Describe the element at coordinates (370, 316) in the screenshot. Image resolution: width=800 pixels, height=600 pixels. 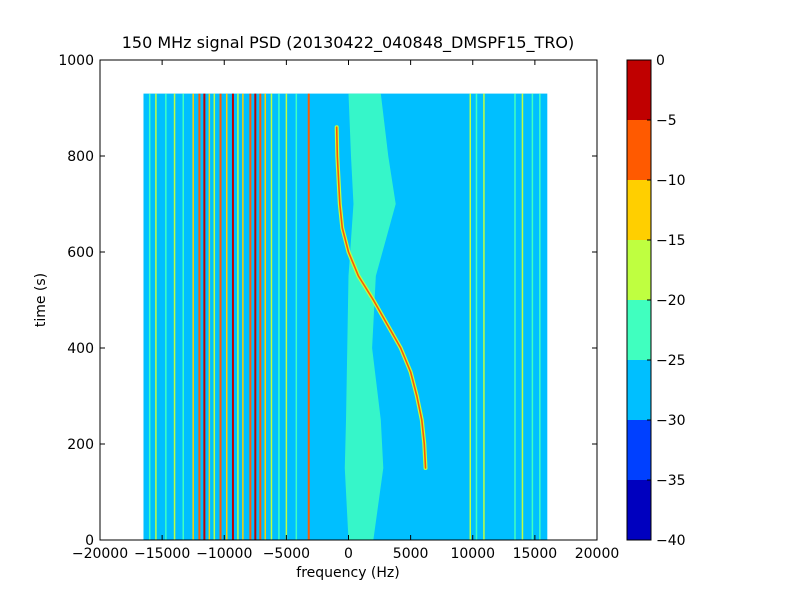
I see `noise-band` at that location.